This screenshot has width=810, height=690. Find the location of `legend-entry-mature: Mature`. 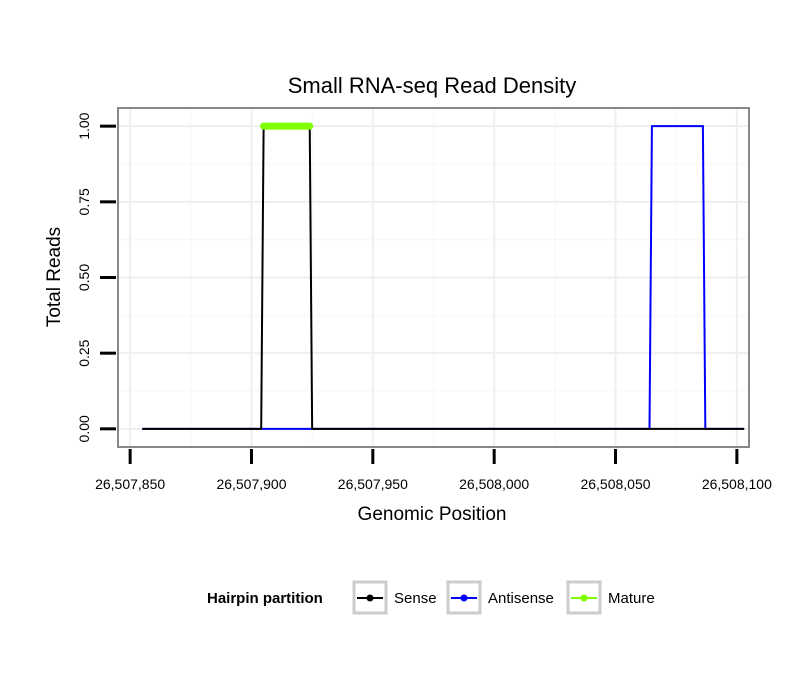

legend-entry-mature: Mature is located at coordinates (610, 597).